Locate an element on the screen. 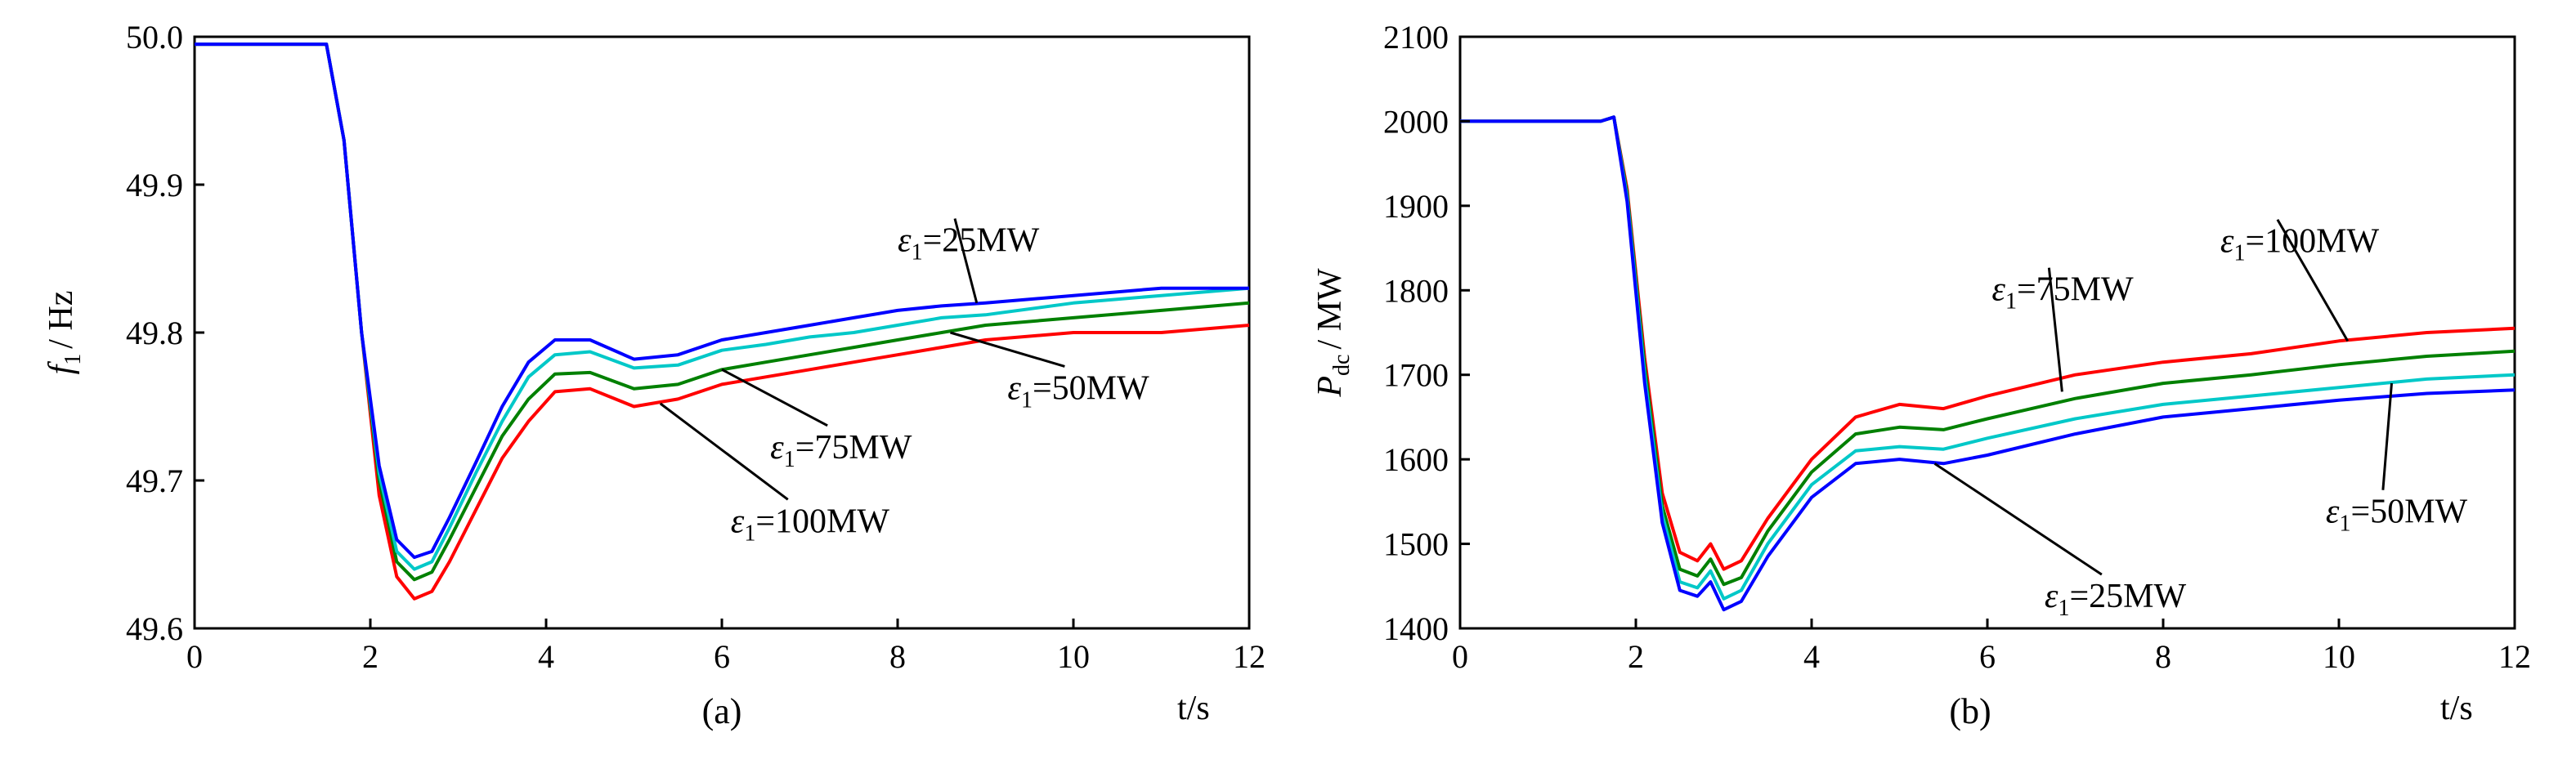 The height and width of the screenshot is (764, 2576). y-tick-label: 1400 is located at coordinates (1416, 628).